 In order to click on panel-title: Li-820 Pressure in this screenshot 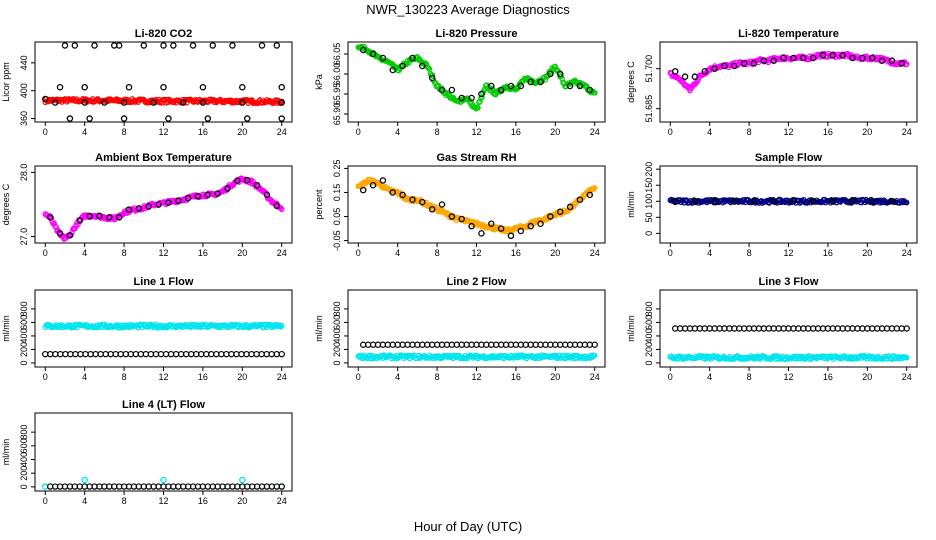, I will do `click(477, 34)`.